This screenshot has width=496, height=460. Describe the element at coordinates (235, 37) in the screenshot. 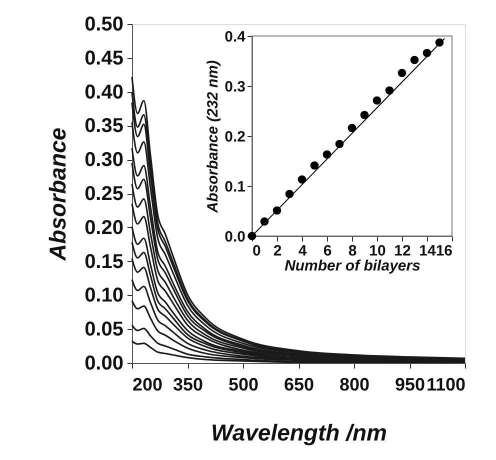

I see `y-tick-label: 0.4` at that location.